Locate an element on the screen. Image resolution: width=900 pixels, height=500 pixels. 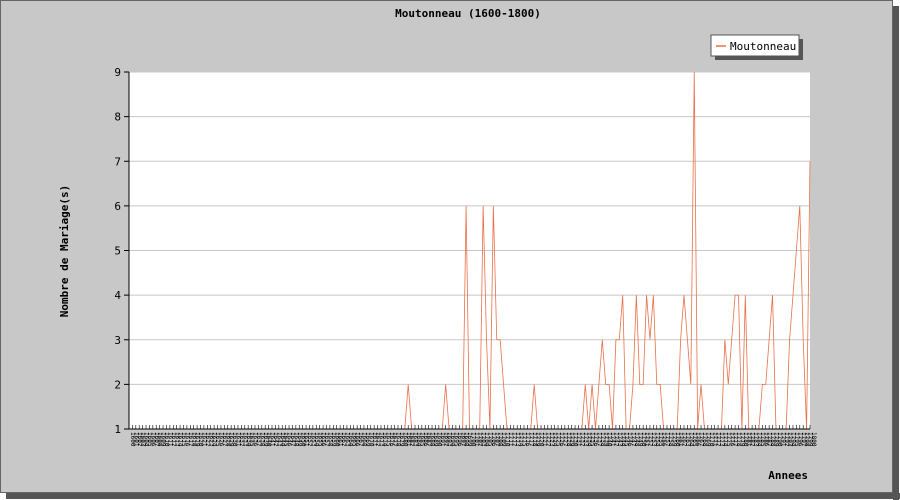
x-tick-label: 1715 is located at coordinates (524, 439).